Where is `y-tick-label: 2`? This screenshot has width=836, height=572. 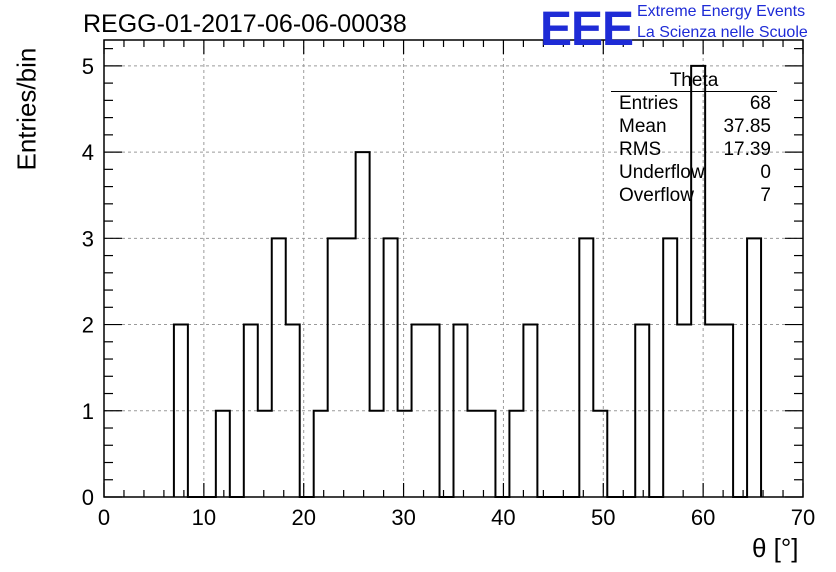 y-tick-label: 2 is located at coordinates (88, 325).